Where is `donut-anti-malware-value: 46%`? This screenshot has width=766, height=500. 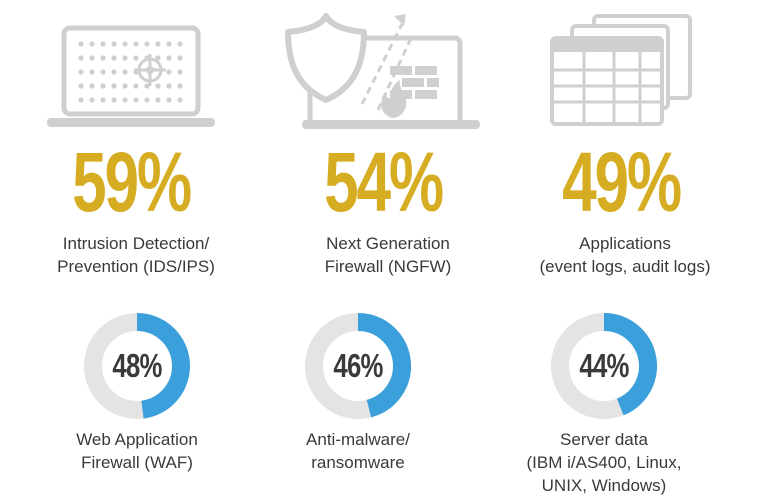
donut-anti-malware-value: 46% is located at coordinates (358, 365).